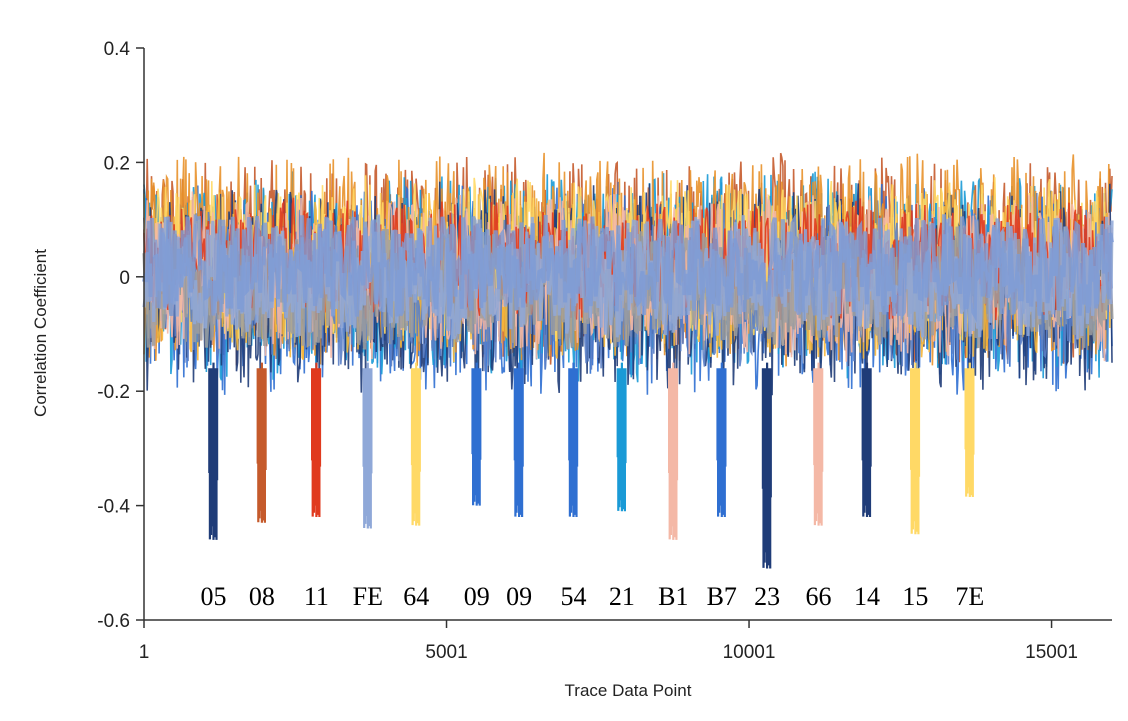 This screenshot has width=1128, height=721. What do you see at coordinates (262, 596) in the screenshot?
I see `key-byte-label: 08` at bounding box center [262, 596].